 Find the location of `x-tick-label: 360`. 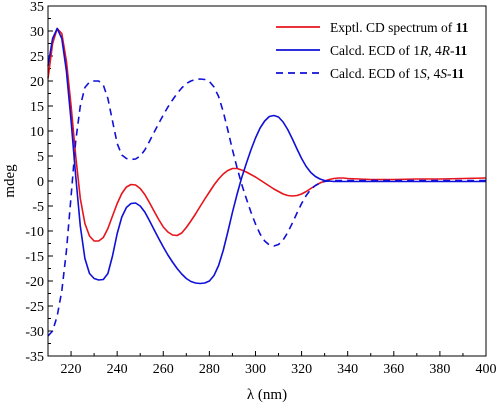

x-tick-label: 360 is located at coordinates (393, 369).